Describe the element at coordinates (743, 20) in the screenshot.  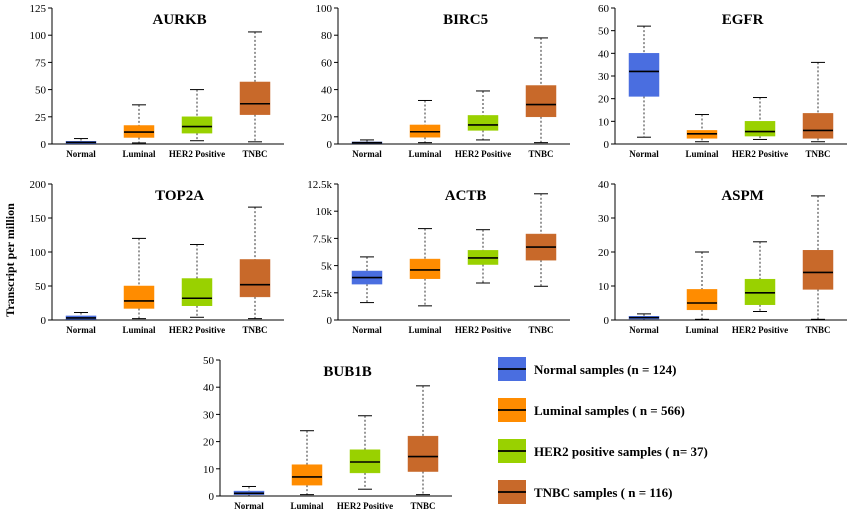
I see `panel-title: EGFR` at that location.